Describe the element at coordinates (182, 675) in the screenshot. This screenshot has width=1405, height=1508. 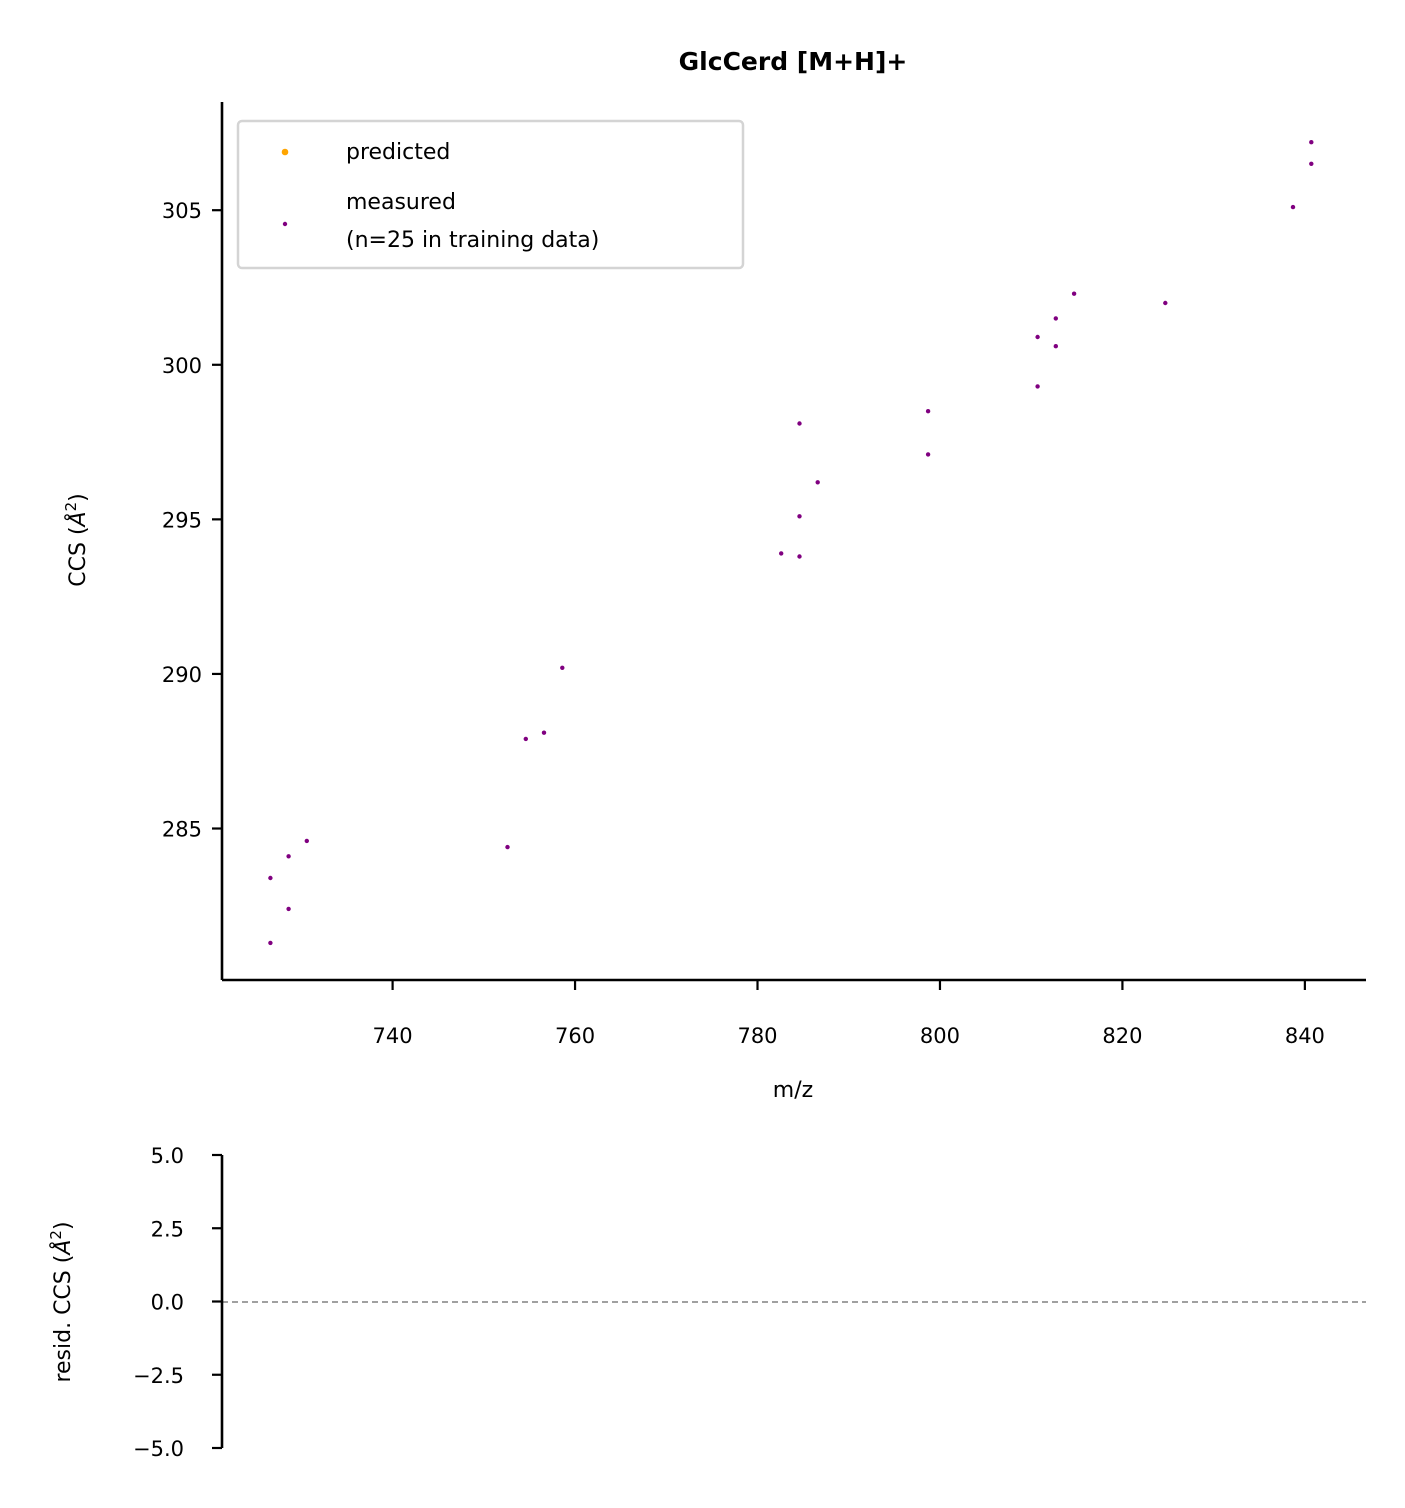
I see `y-tick-label-290: 290` at that location.